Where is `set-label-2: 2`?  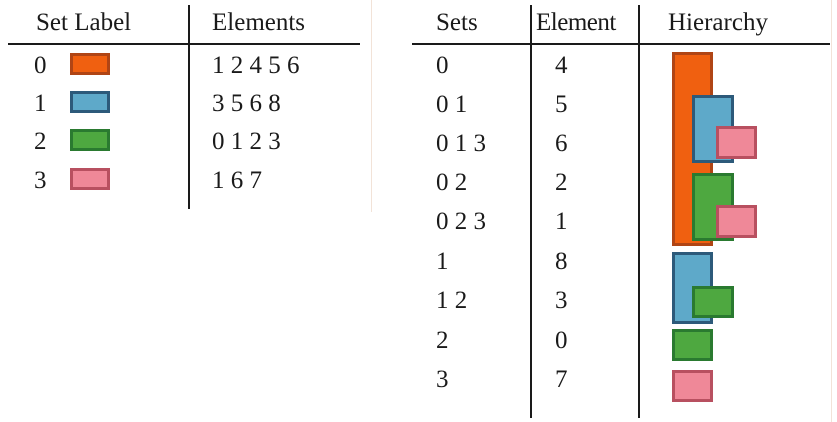
set-label-2: 2 is located at coordinates (40, 141).